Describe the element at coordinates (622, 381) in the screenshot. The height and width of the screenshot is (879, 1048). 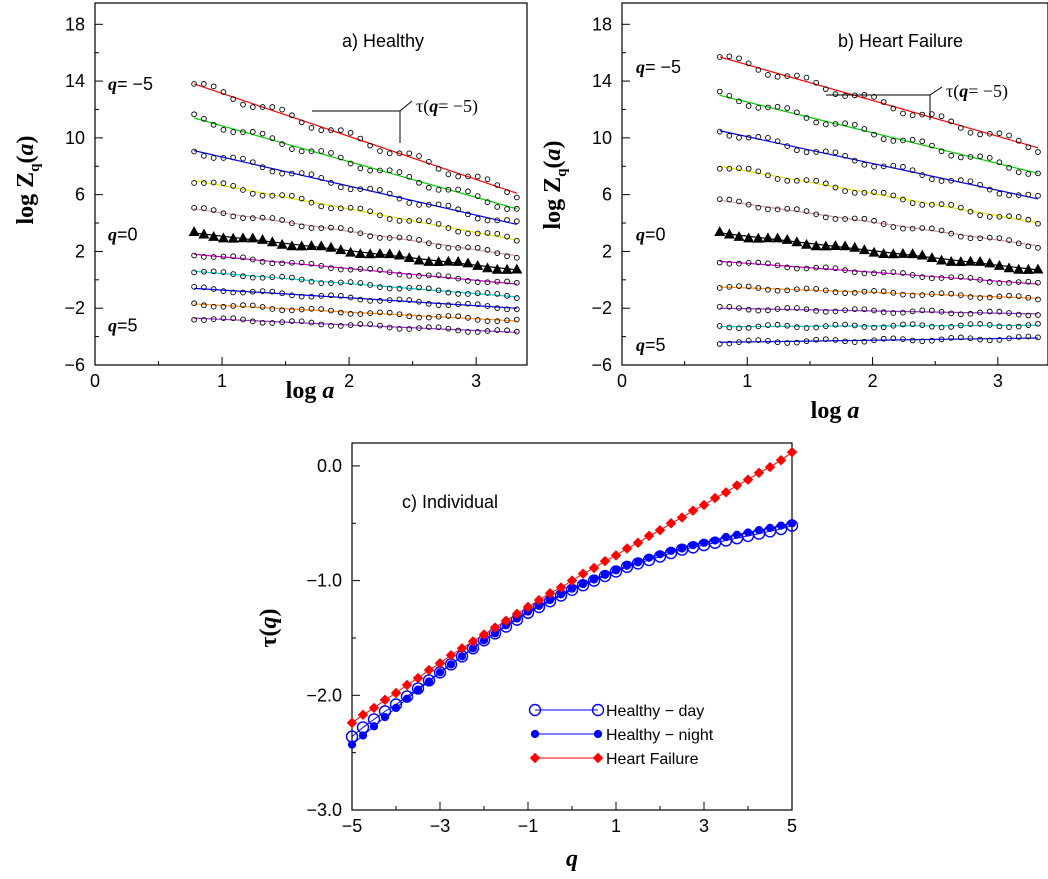
I see `panel-b-xtick-label: 0` at that location.